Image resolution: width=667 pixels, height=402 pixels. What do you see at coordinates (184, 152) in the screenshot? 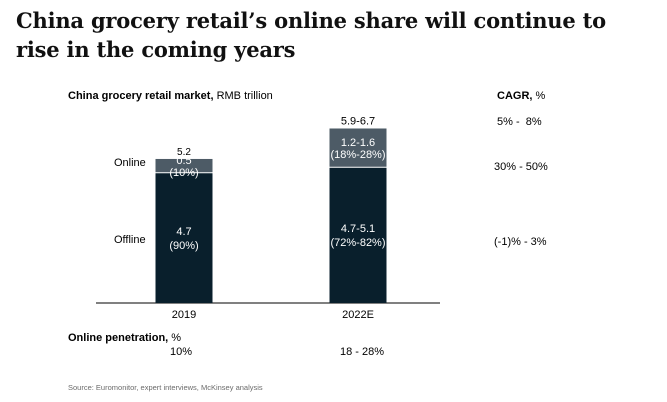
I see `total-label-2019: 5.2` at bounding box center [184, 152].